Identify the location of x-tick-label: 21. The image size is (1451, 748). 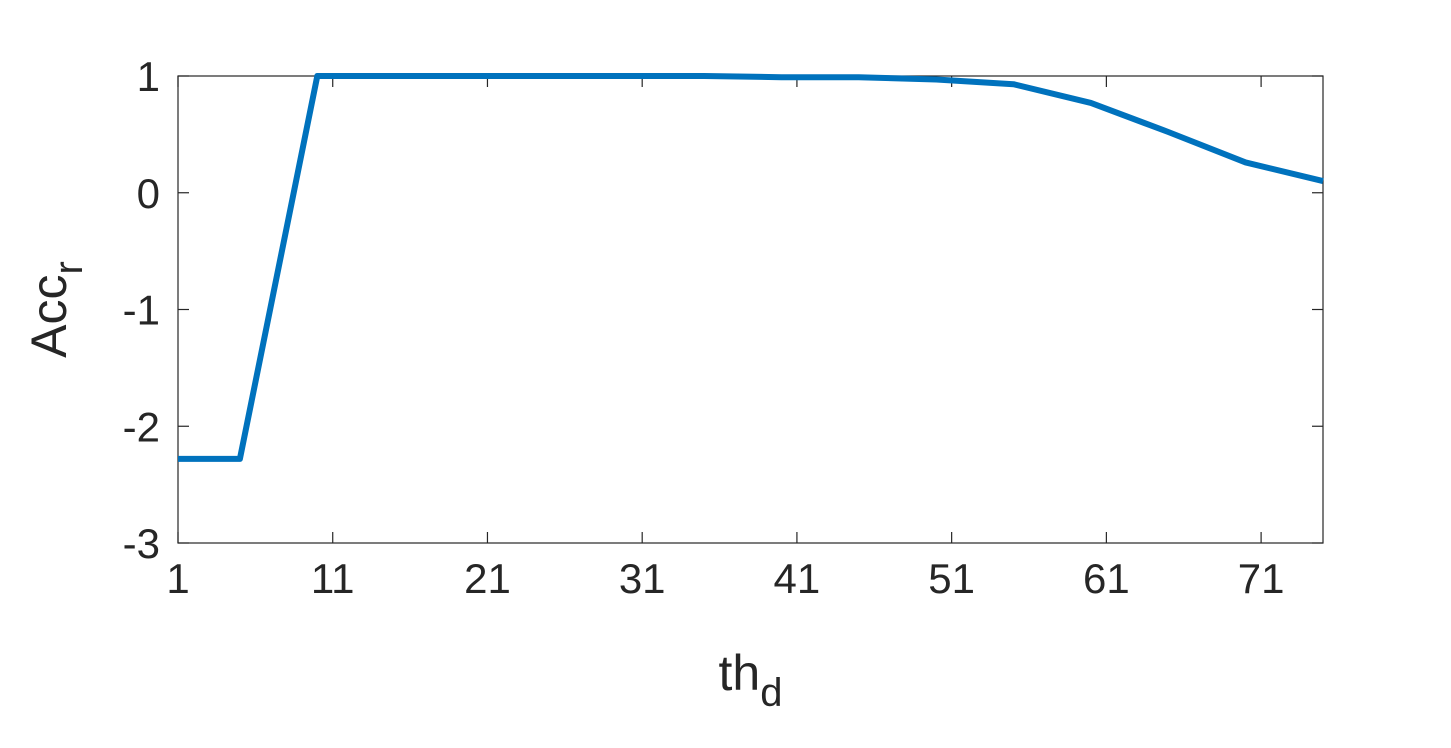
(487, 578).